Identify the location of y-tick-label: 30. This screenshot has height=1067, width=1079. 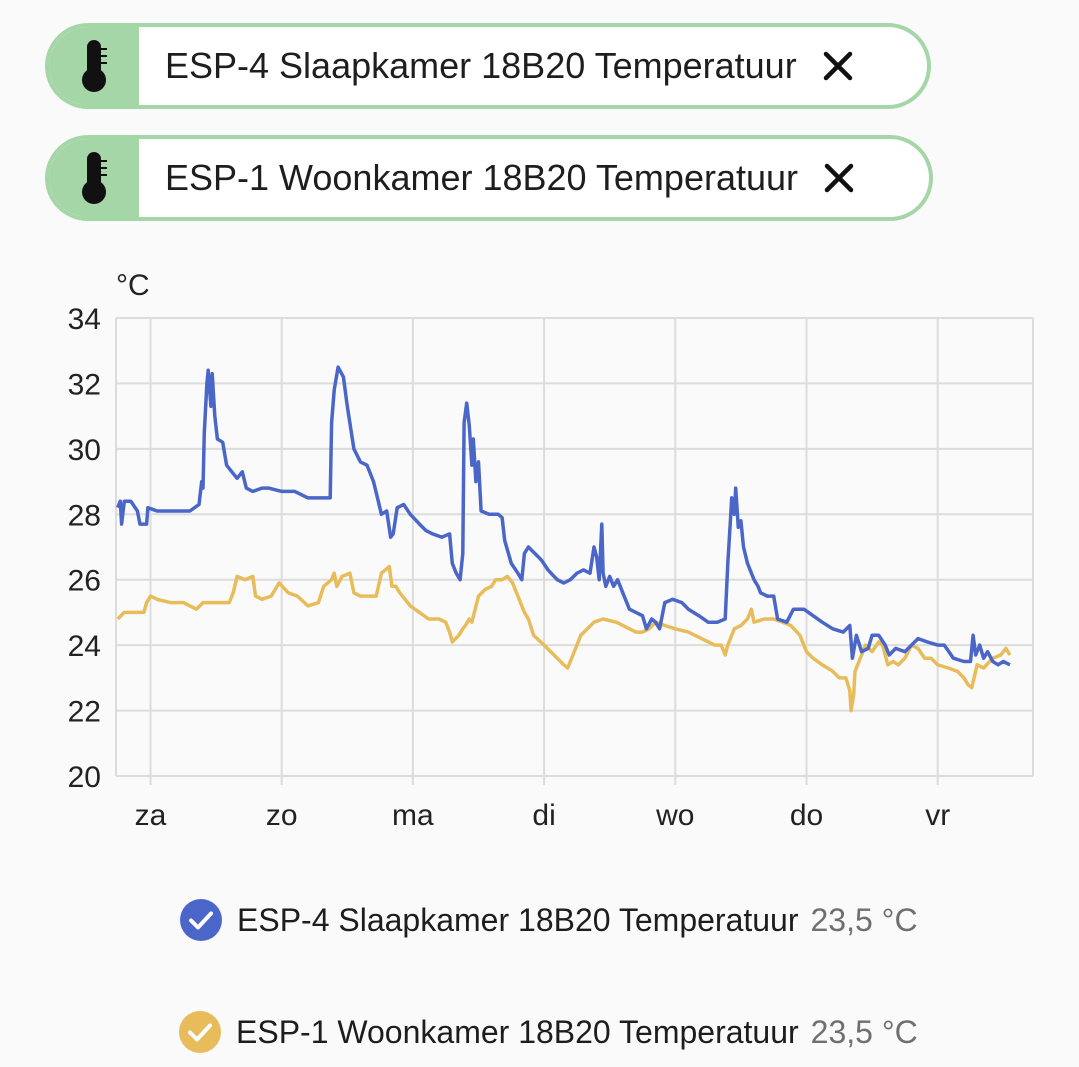
(84, 450).